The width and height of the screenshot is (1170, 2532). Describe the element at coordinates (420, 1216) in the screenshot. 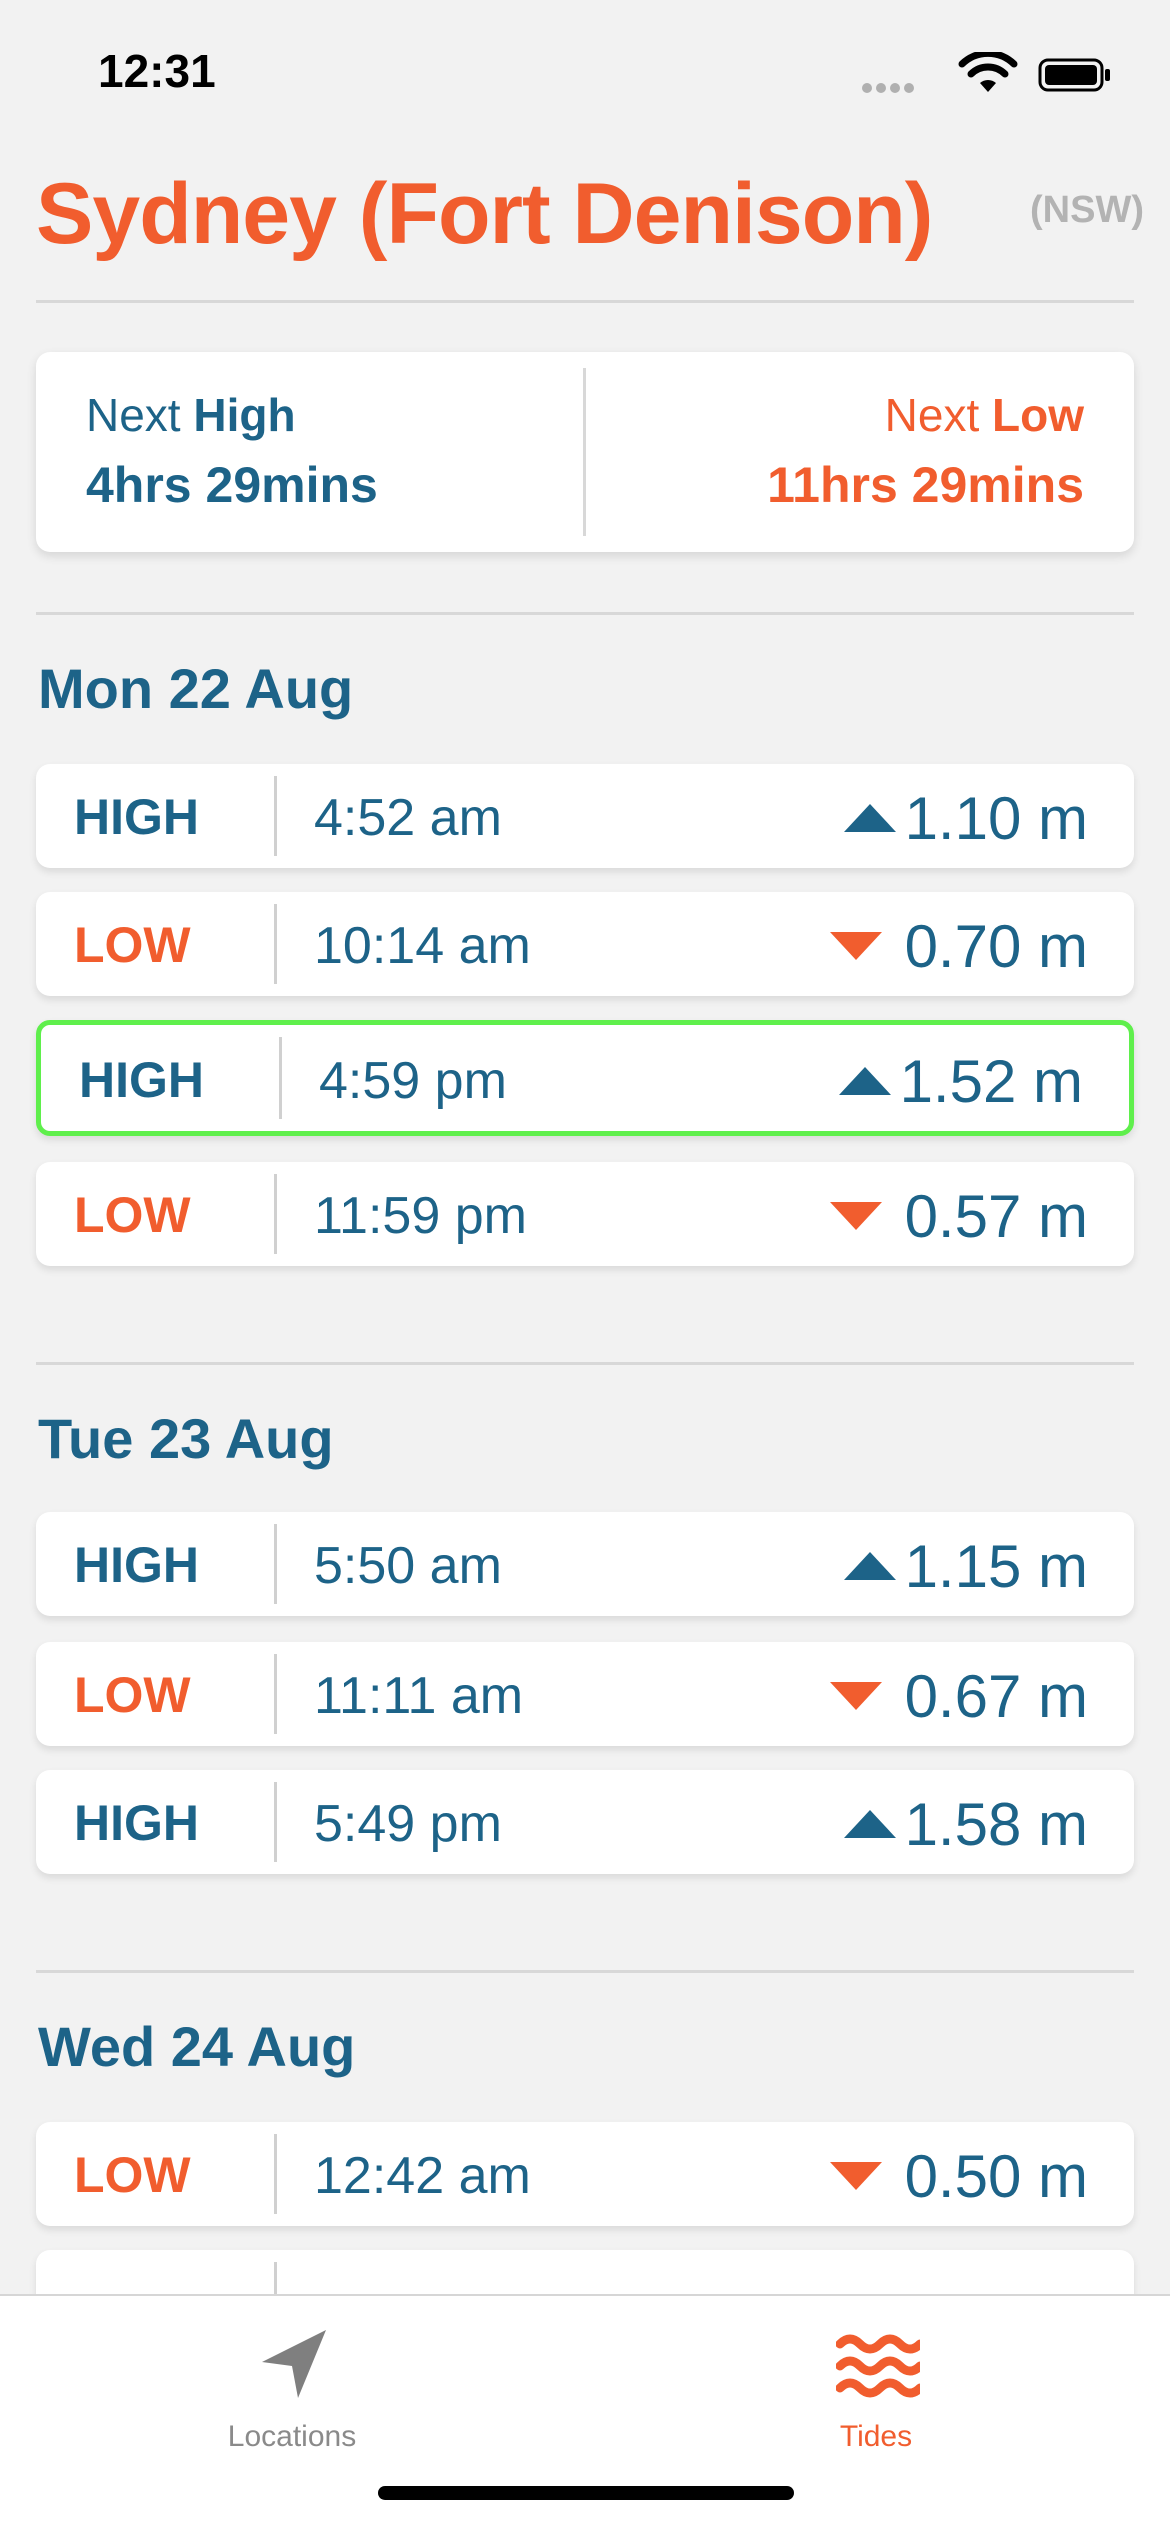

I see `tide-time: 11:59 pm` at that location.